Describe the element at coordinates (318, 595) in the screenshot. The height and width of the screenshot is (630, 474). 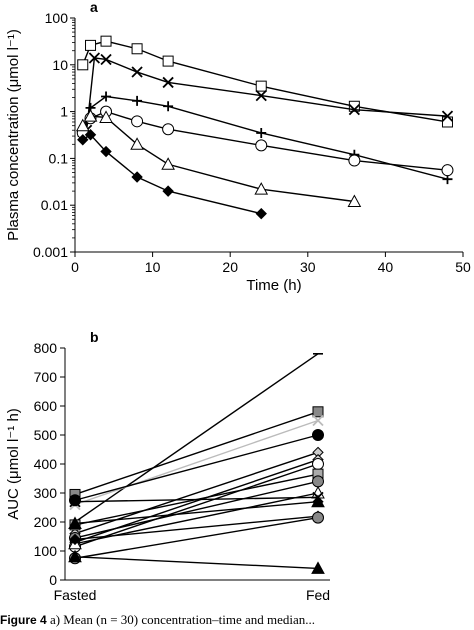
I see `x-category-label-b: Fed` at that location.